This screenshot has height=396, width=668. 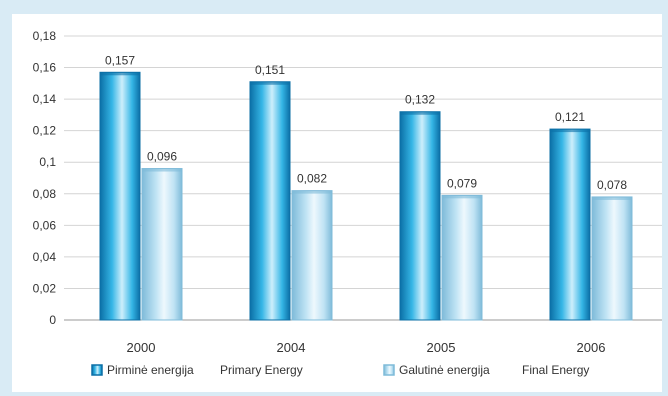 What do you see at coordinates (45, 288) in the screenshot?
I see `y-tick-label: 0,02` at bounding box center [45, 288].